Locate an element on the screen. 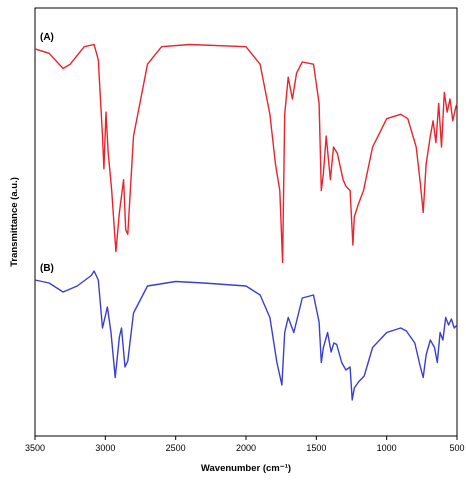 Image resolution: width=466 pixels, height=480 pixels. x-tick-label: 3000 is located at coordinates (105, 448).